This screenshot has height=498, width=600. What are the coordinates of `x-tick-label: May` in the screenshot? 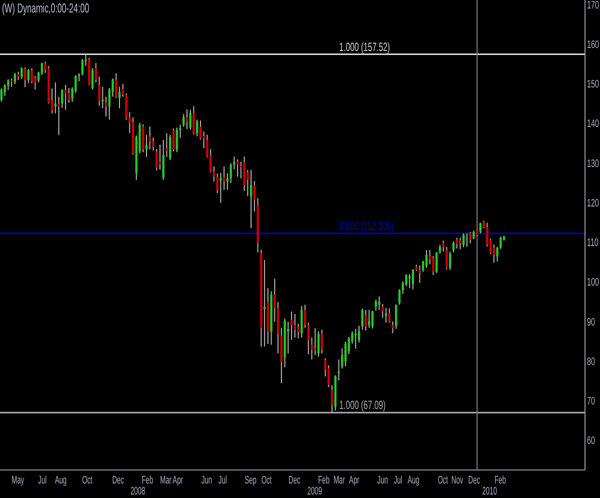 It's located at (18, 480).